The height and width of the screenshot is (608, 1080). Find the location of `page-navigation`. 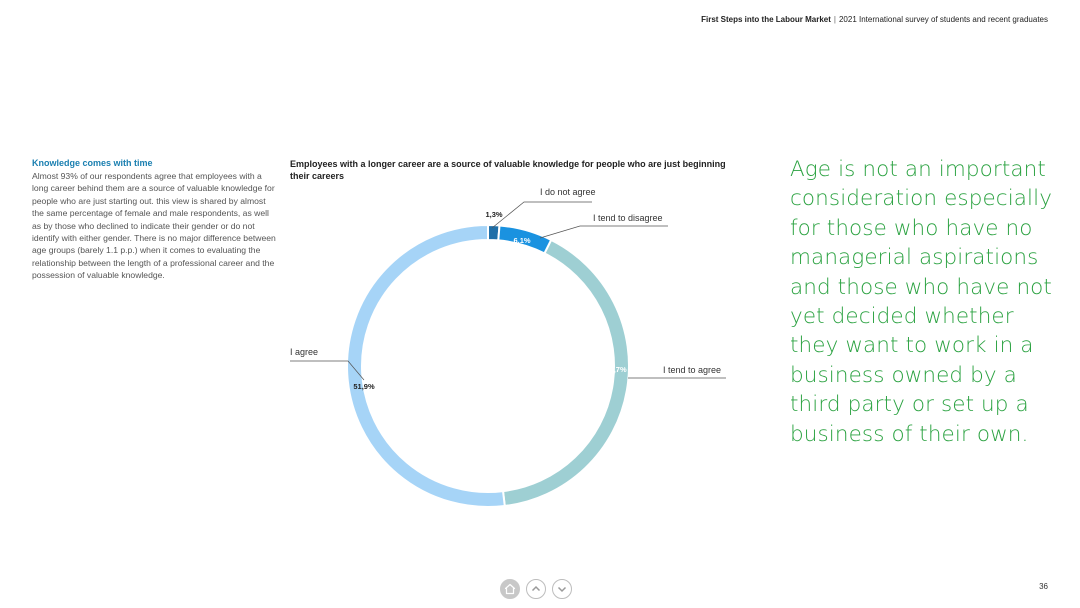

page-navigation is located at coordinates (536, 589).